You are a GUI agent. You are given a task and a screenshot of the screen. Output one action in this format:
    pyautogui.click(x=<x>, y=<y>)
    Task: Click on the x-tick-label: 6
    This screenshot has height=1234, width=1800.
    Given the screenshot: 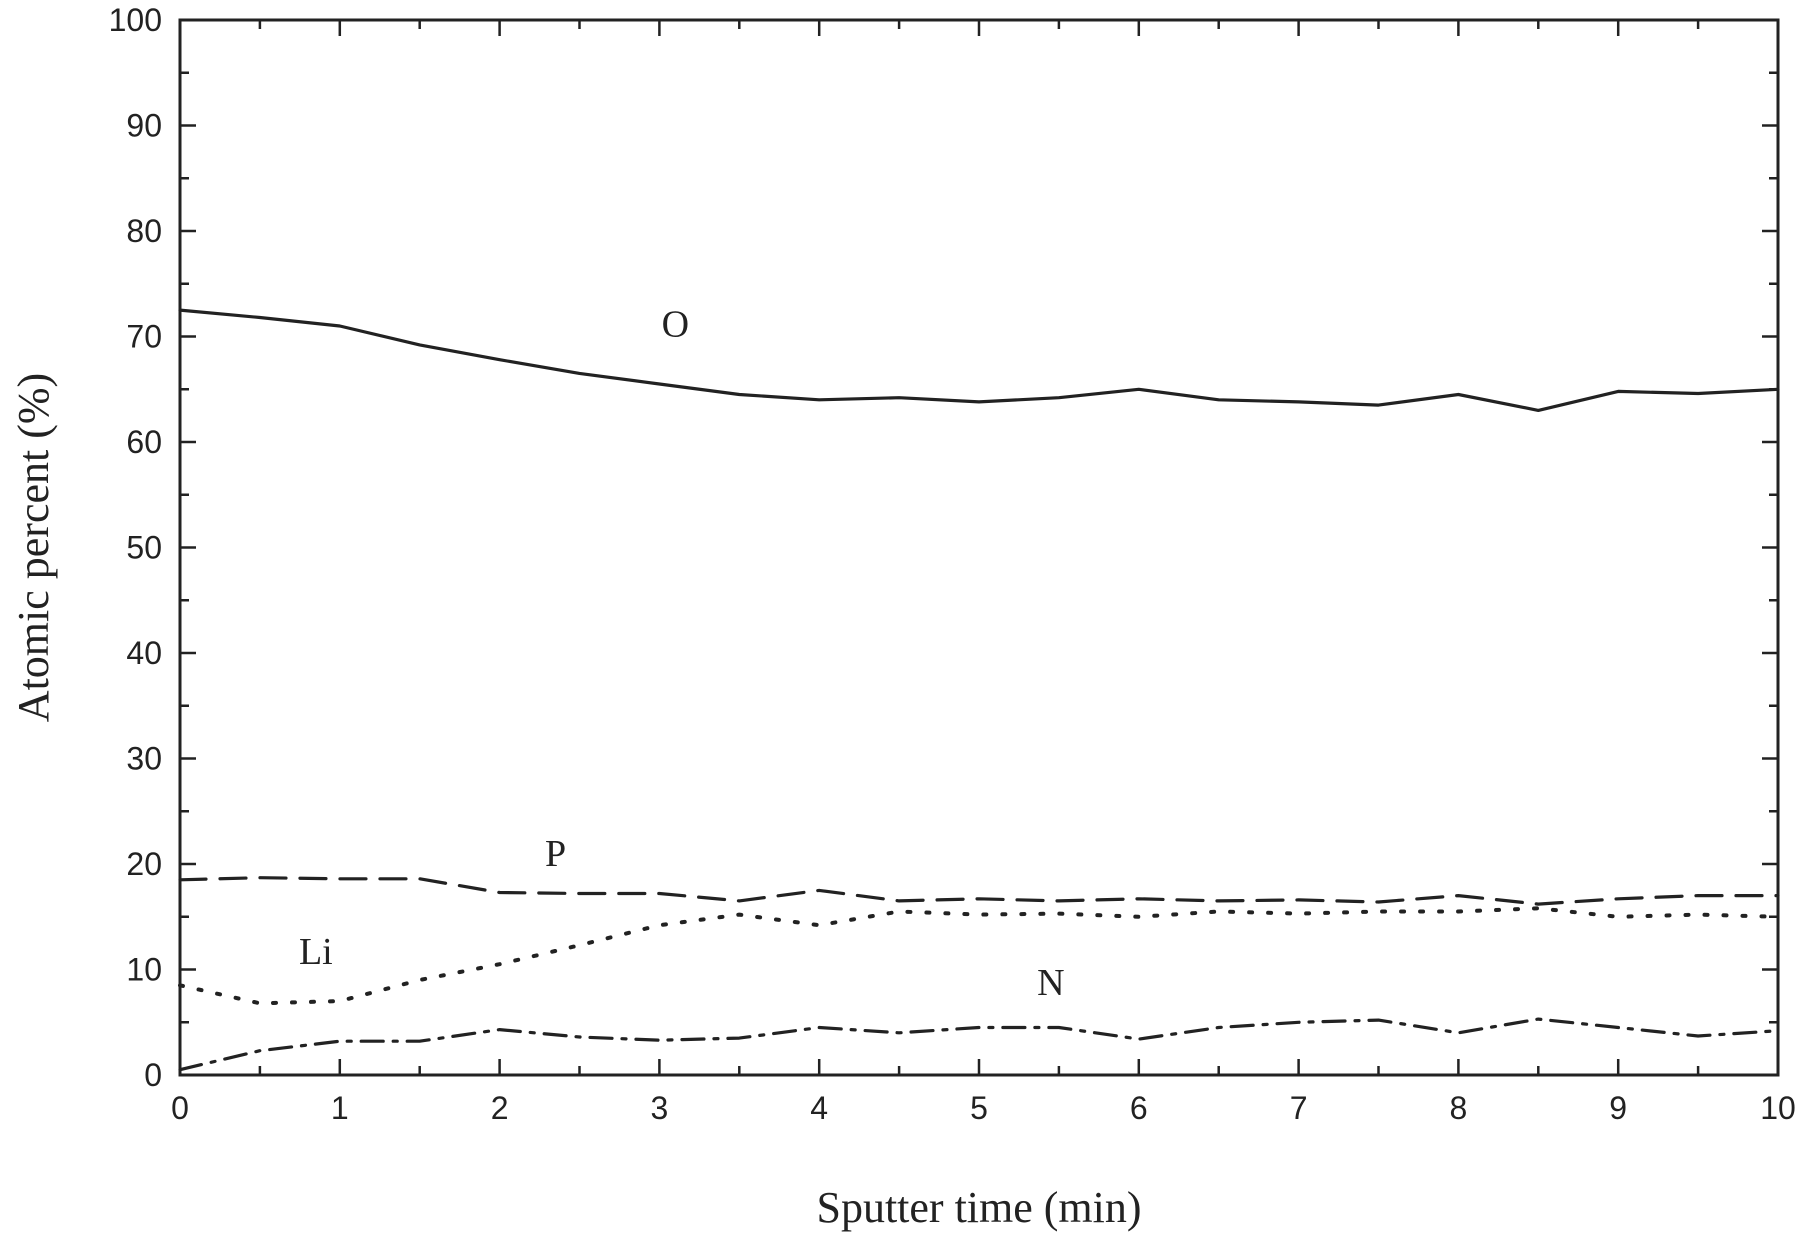 What is the action you would take?
    pyautogui.click(x=1139, y=1108)
    